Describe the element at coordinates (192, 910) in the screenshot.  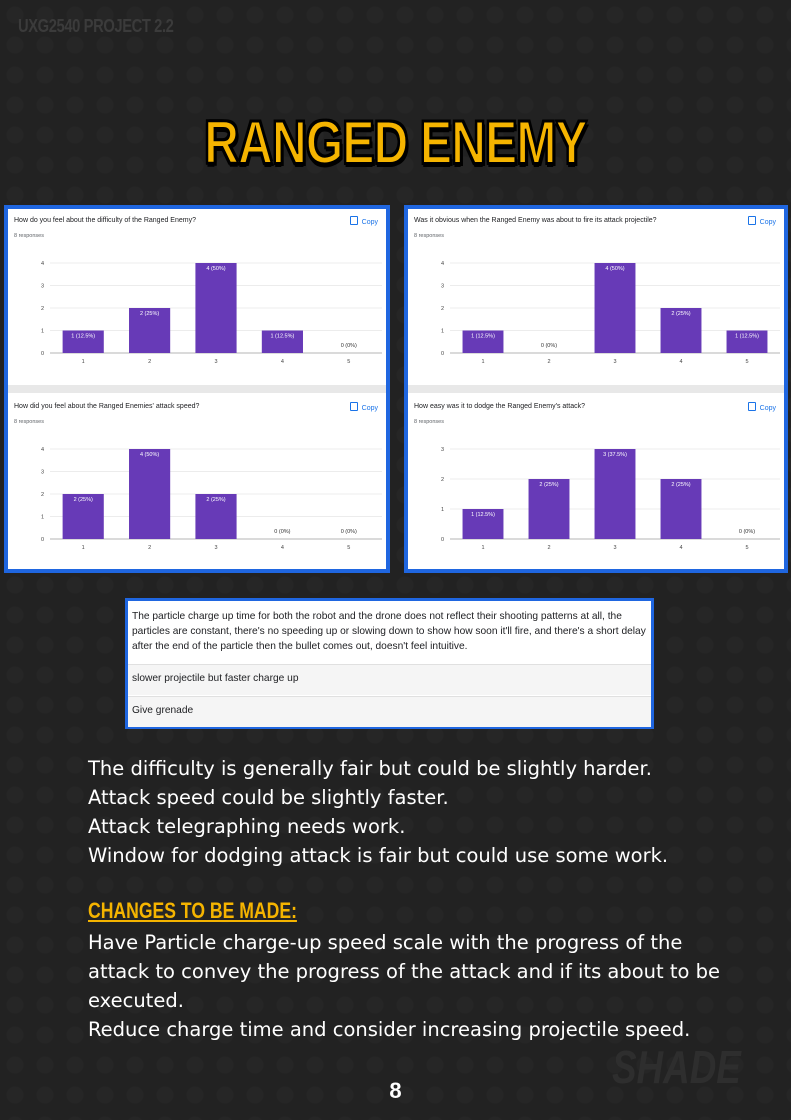
I see `changes-heading: CHANGES TO BE MADE:` at that location.